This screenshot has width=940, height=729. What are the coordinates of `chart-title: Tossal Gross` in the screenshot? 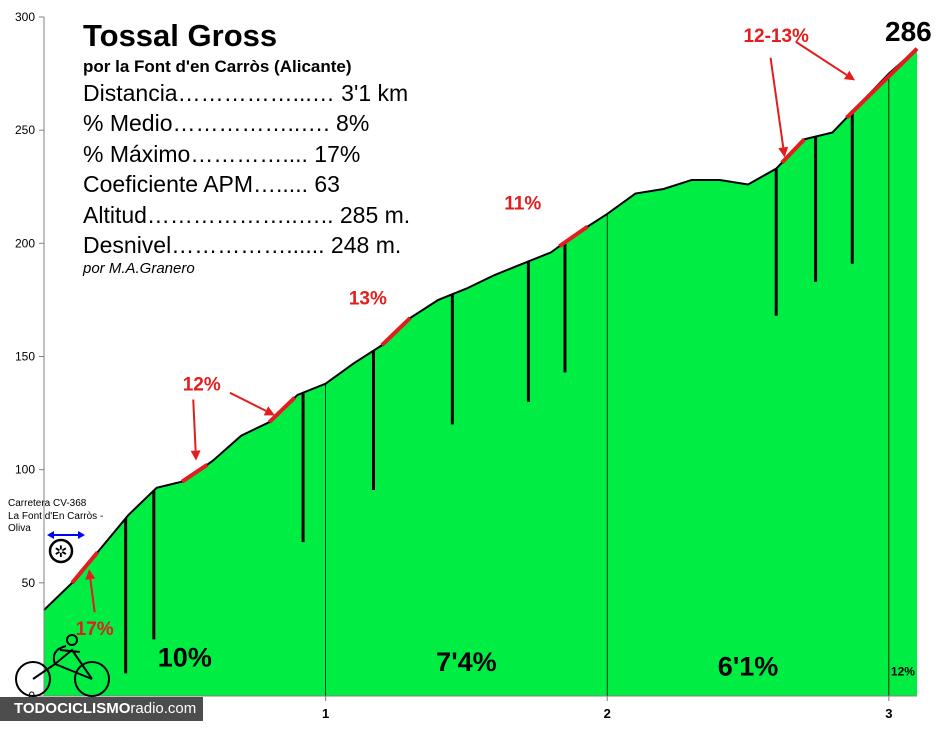 It's located at (180, 35).